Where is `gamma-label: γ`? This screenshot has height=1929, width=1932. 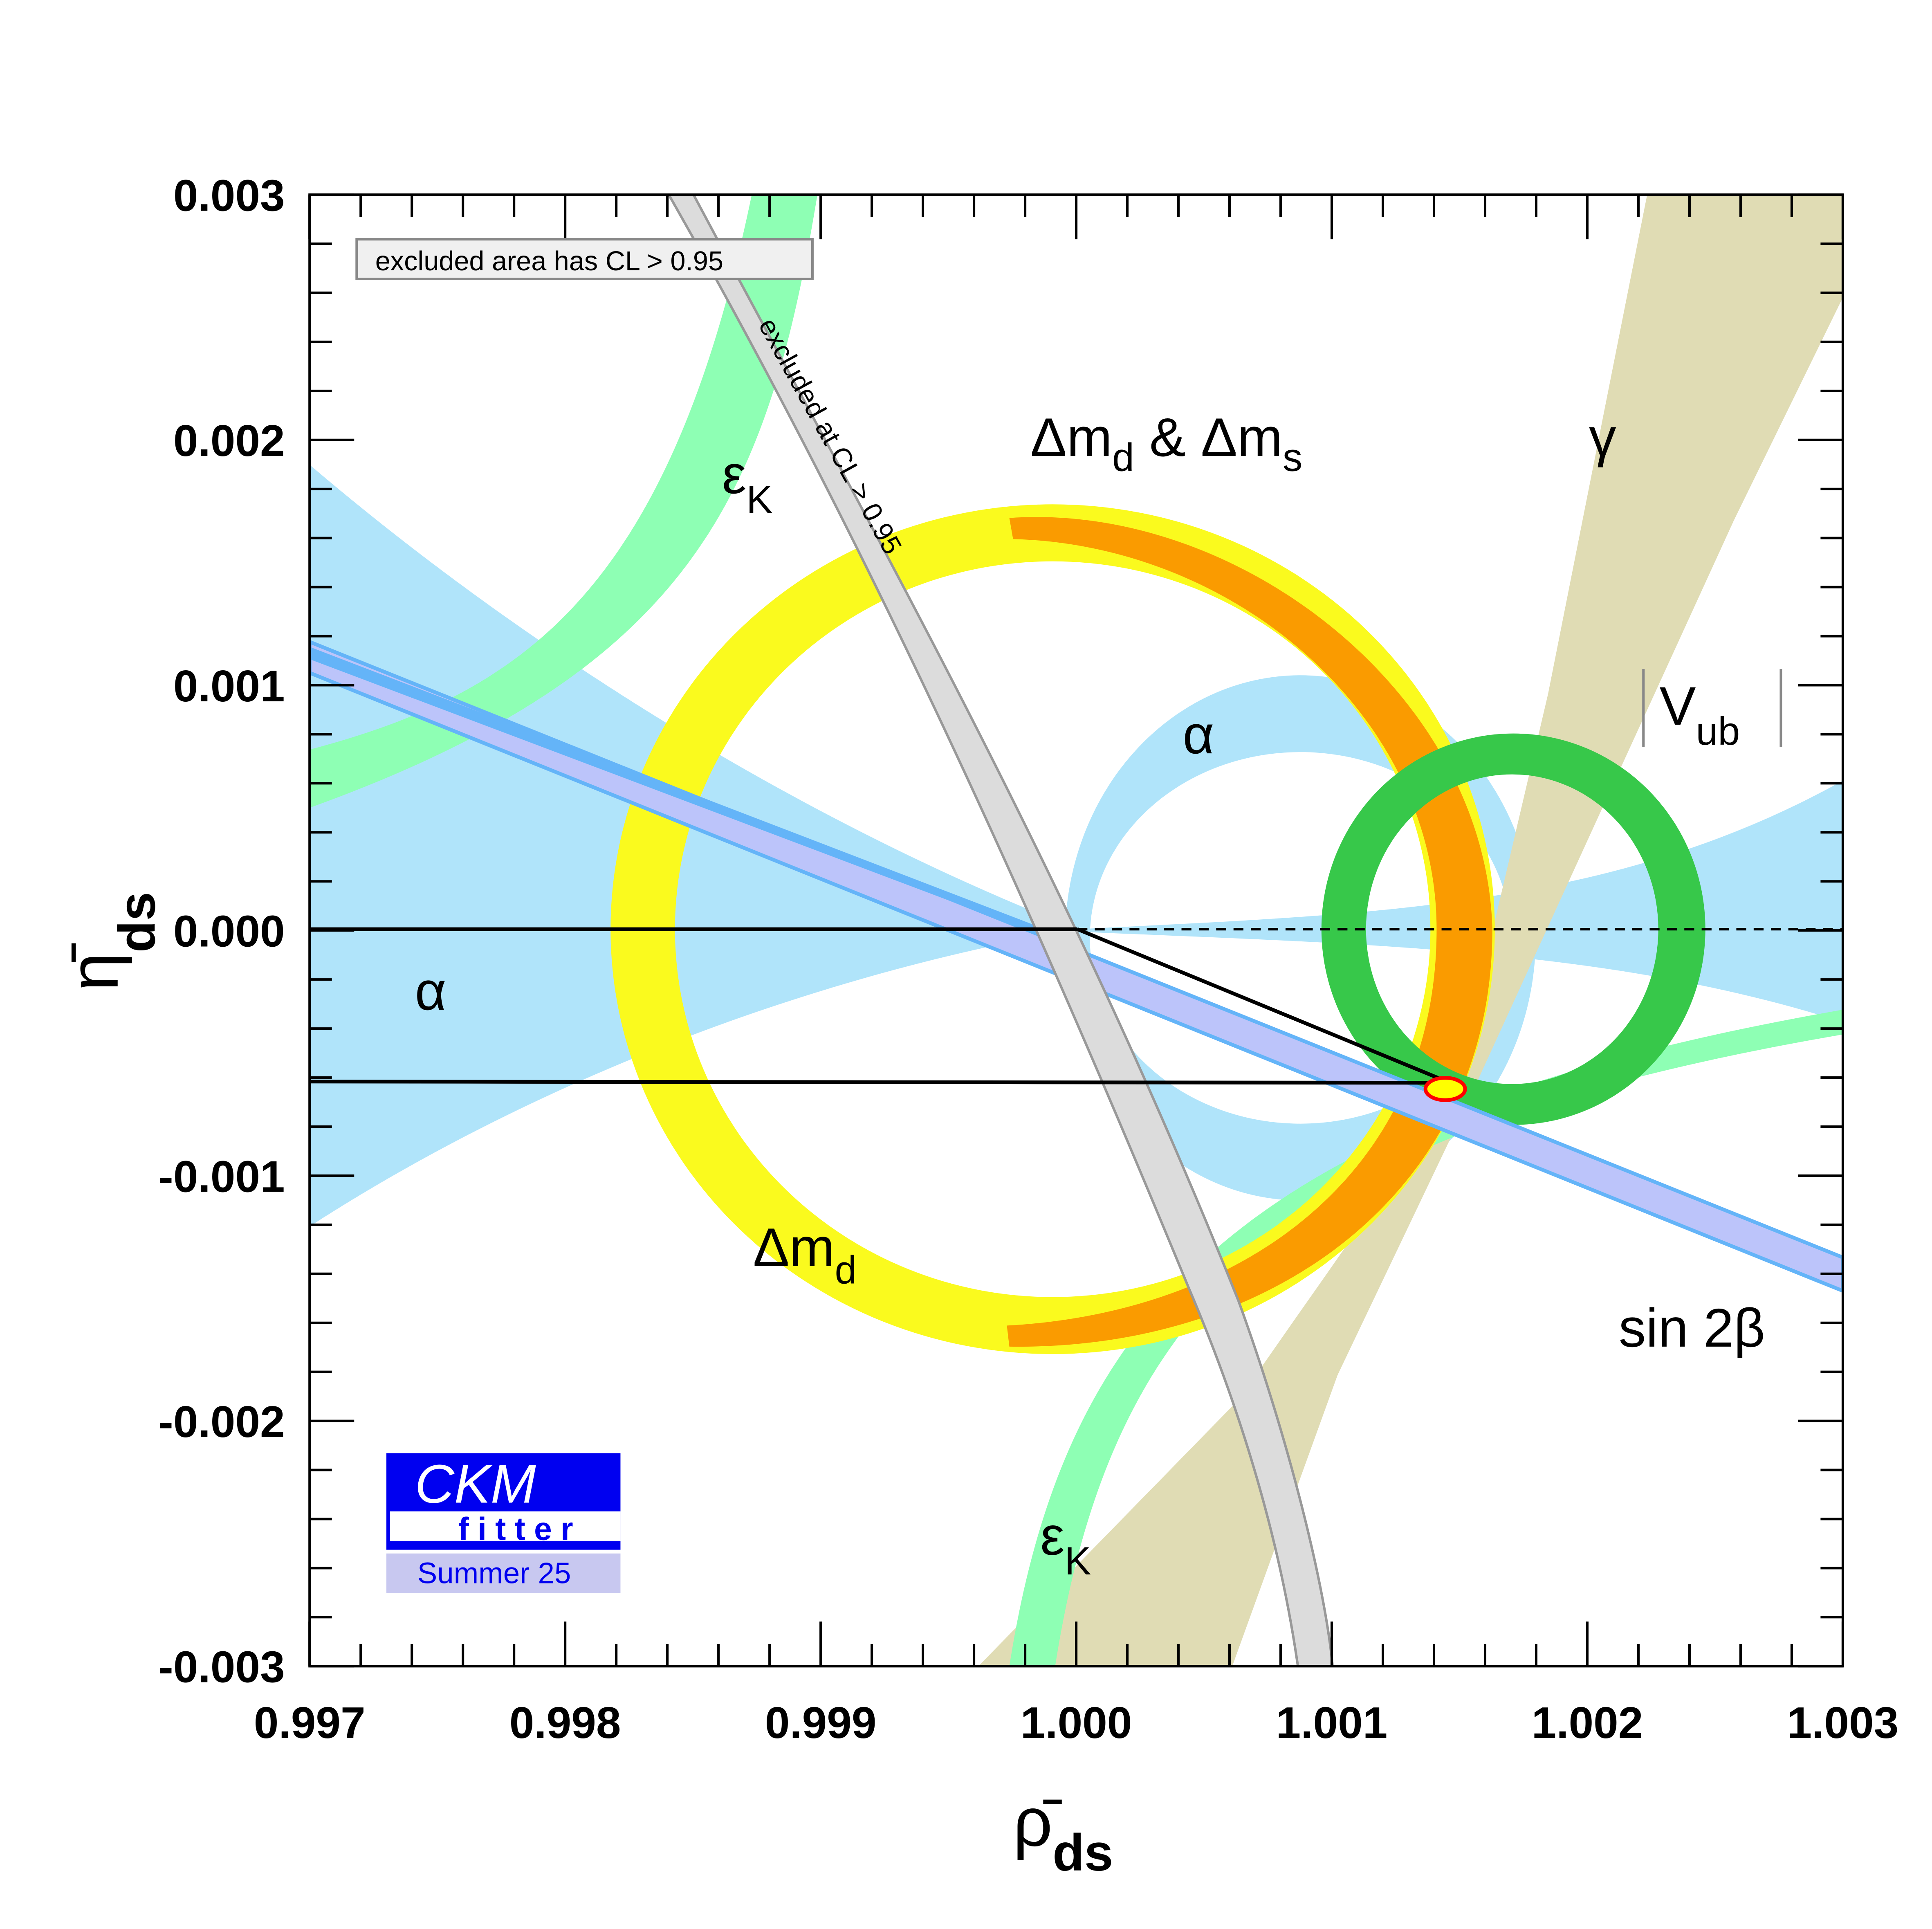 gamma-label: γ is located at coordinates (1602, 438).